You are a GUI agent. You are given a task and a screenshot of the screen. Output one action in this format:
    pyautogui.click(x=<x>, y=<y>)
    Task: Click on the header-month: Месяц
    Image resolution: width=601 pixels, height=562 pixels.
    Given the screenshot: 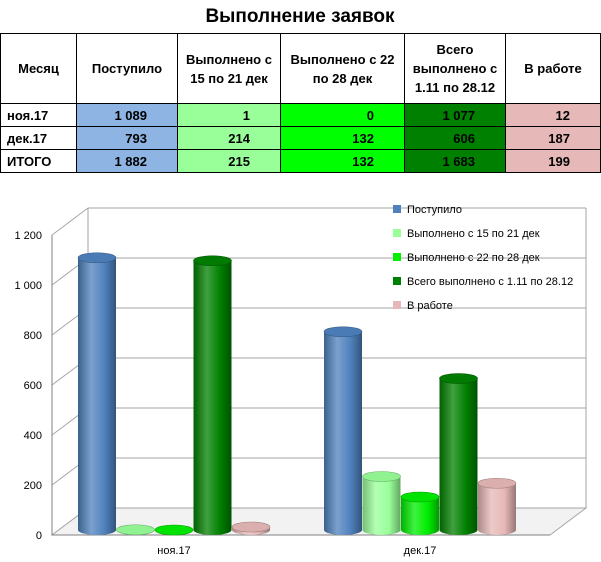 What is the action you would take?
    pyautogui.click(x=38, y=68)
    